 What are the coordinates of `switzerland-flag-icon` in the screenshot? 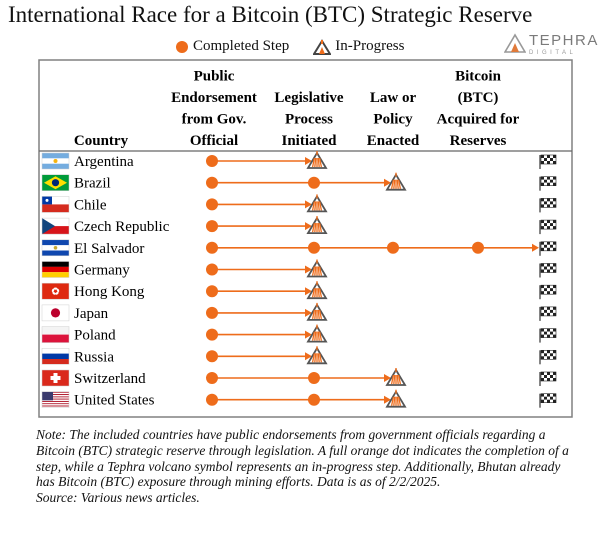 It's located at (55, 378).